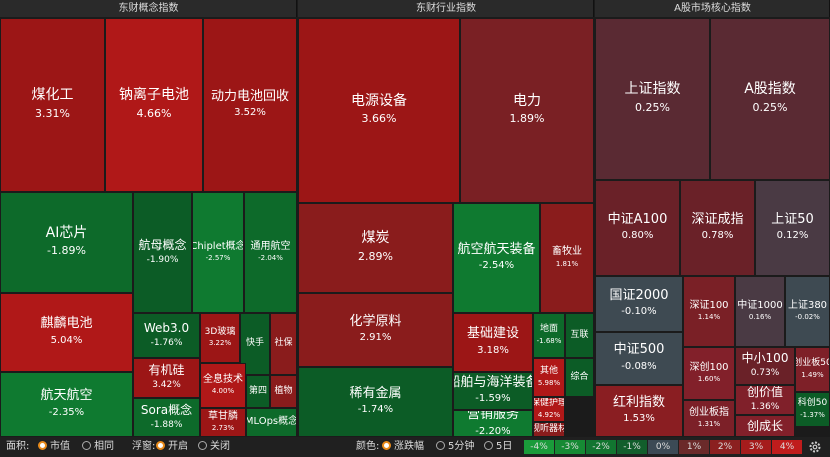  What do you see at coordinates (166, 378) in the screenshot?
I see `tile: 有机硅 3.42%` at bounding box center [166, 378].